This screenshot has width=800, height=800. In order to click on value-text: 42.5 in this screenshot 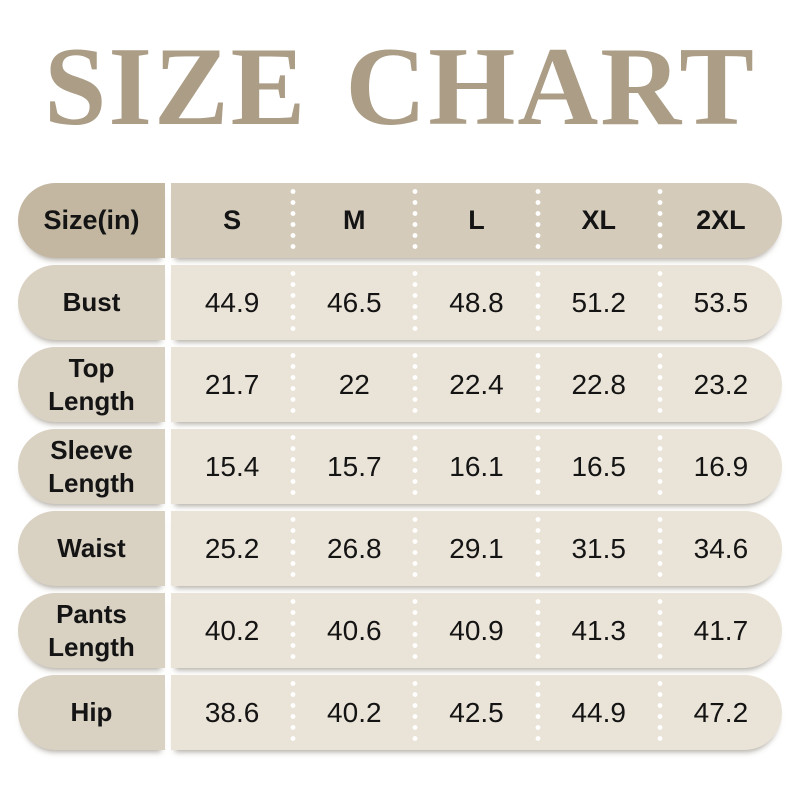, I will do `click(476, 712)`.